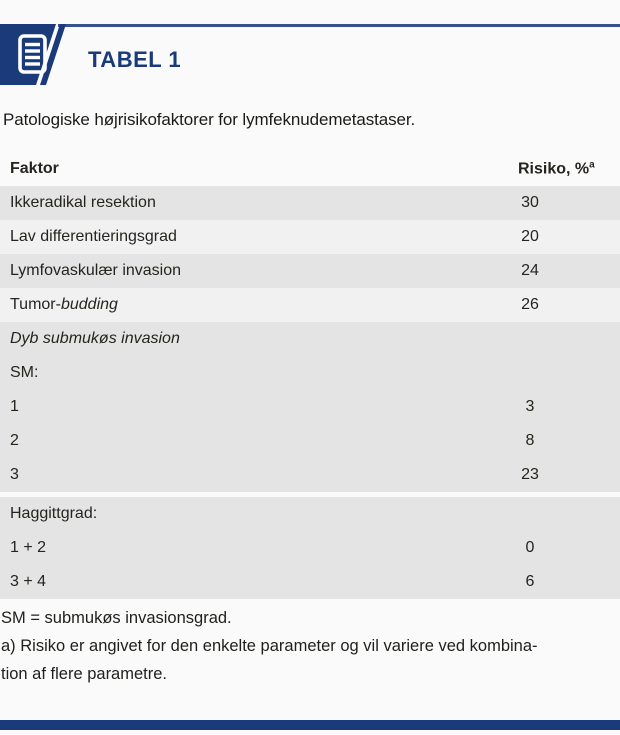  I want to click on table-row: Lav differentieringsgrad 20, so click(310, 237).